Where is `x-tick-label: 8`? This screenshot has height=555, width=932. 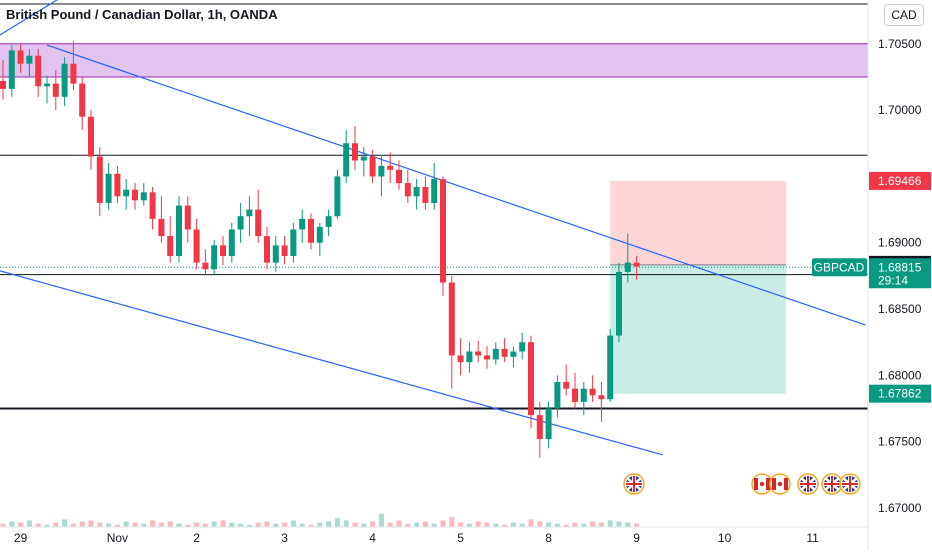 x-tick-label: 8 is located at coordinates (548, 538).